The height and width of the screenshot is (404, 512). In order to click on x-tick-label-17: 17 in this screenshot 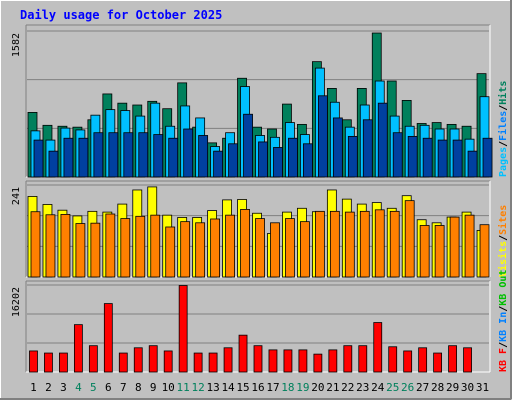, I will do `click(272, 387)`.